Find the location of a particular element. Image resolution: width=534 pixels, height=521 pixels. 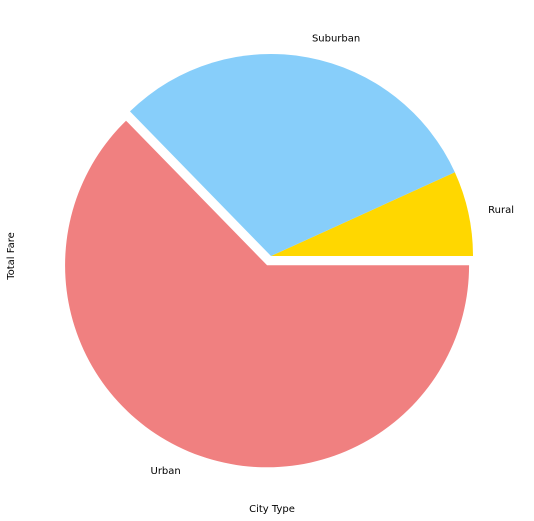

y-axis-label: Total Fare is located at coordinates (11, 256).